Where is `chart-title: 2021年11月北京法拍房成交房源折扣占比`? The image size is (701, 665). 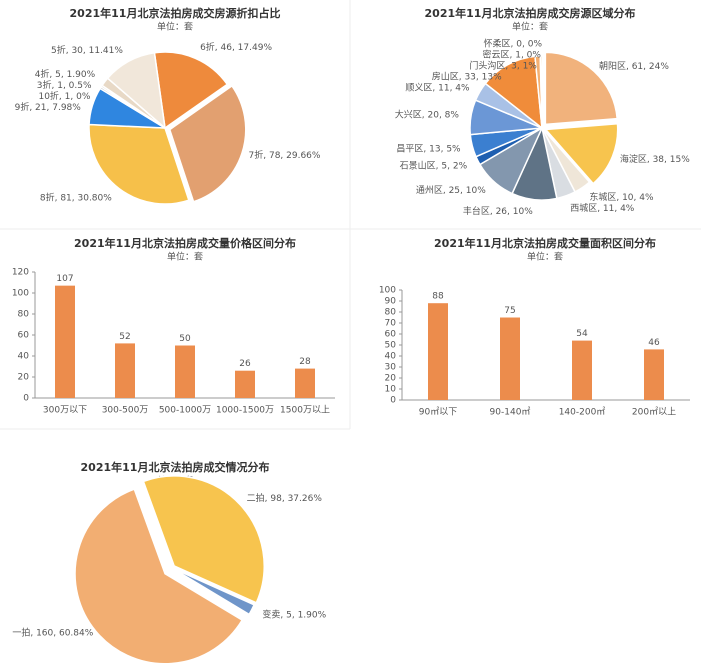
chart-title: 2021年11月北京法拍房成交房源折扣占比 is located at coordinates (175, 13).